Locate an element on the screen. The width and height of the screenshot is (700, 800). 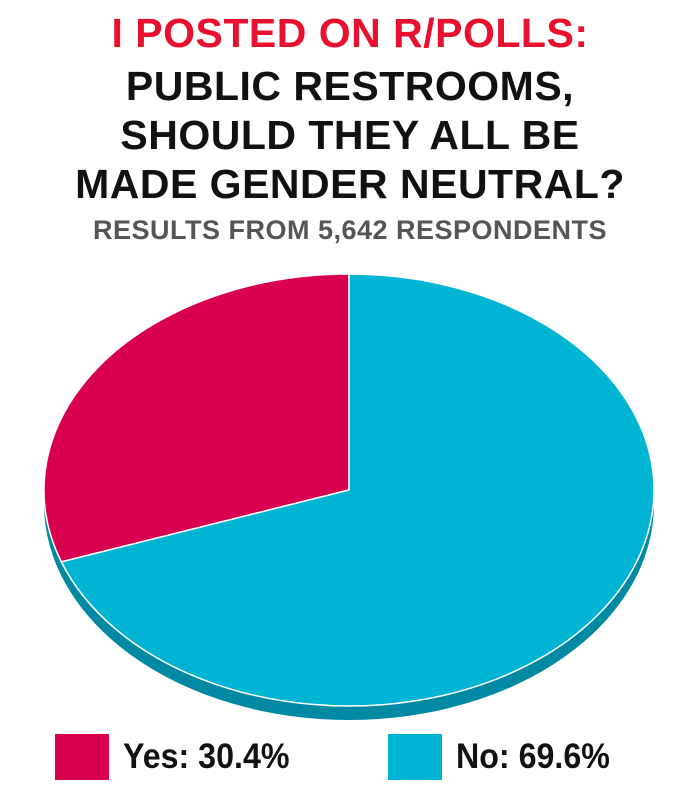
legend-swatch-yes is located at coordinates (82, 757).